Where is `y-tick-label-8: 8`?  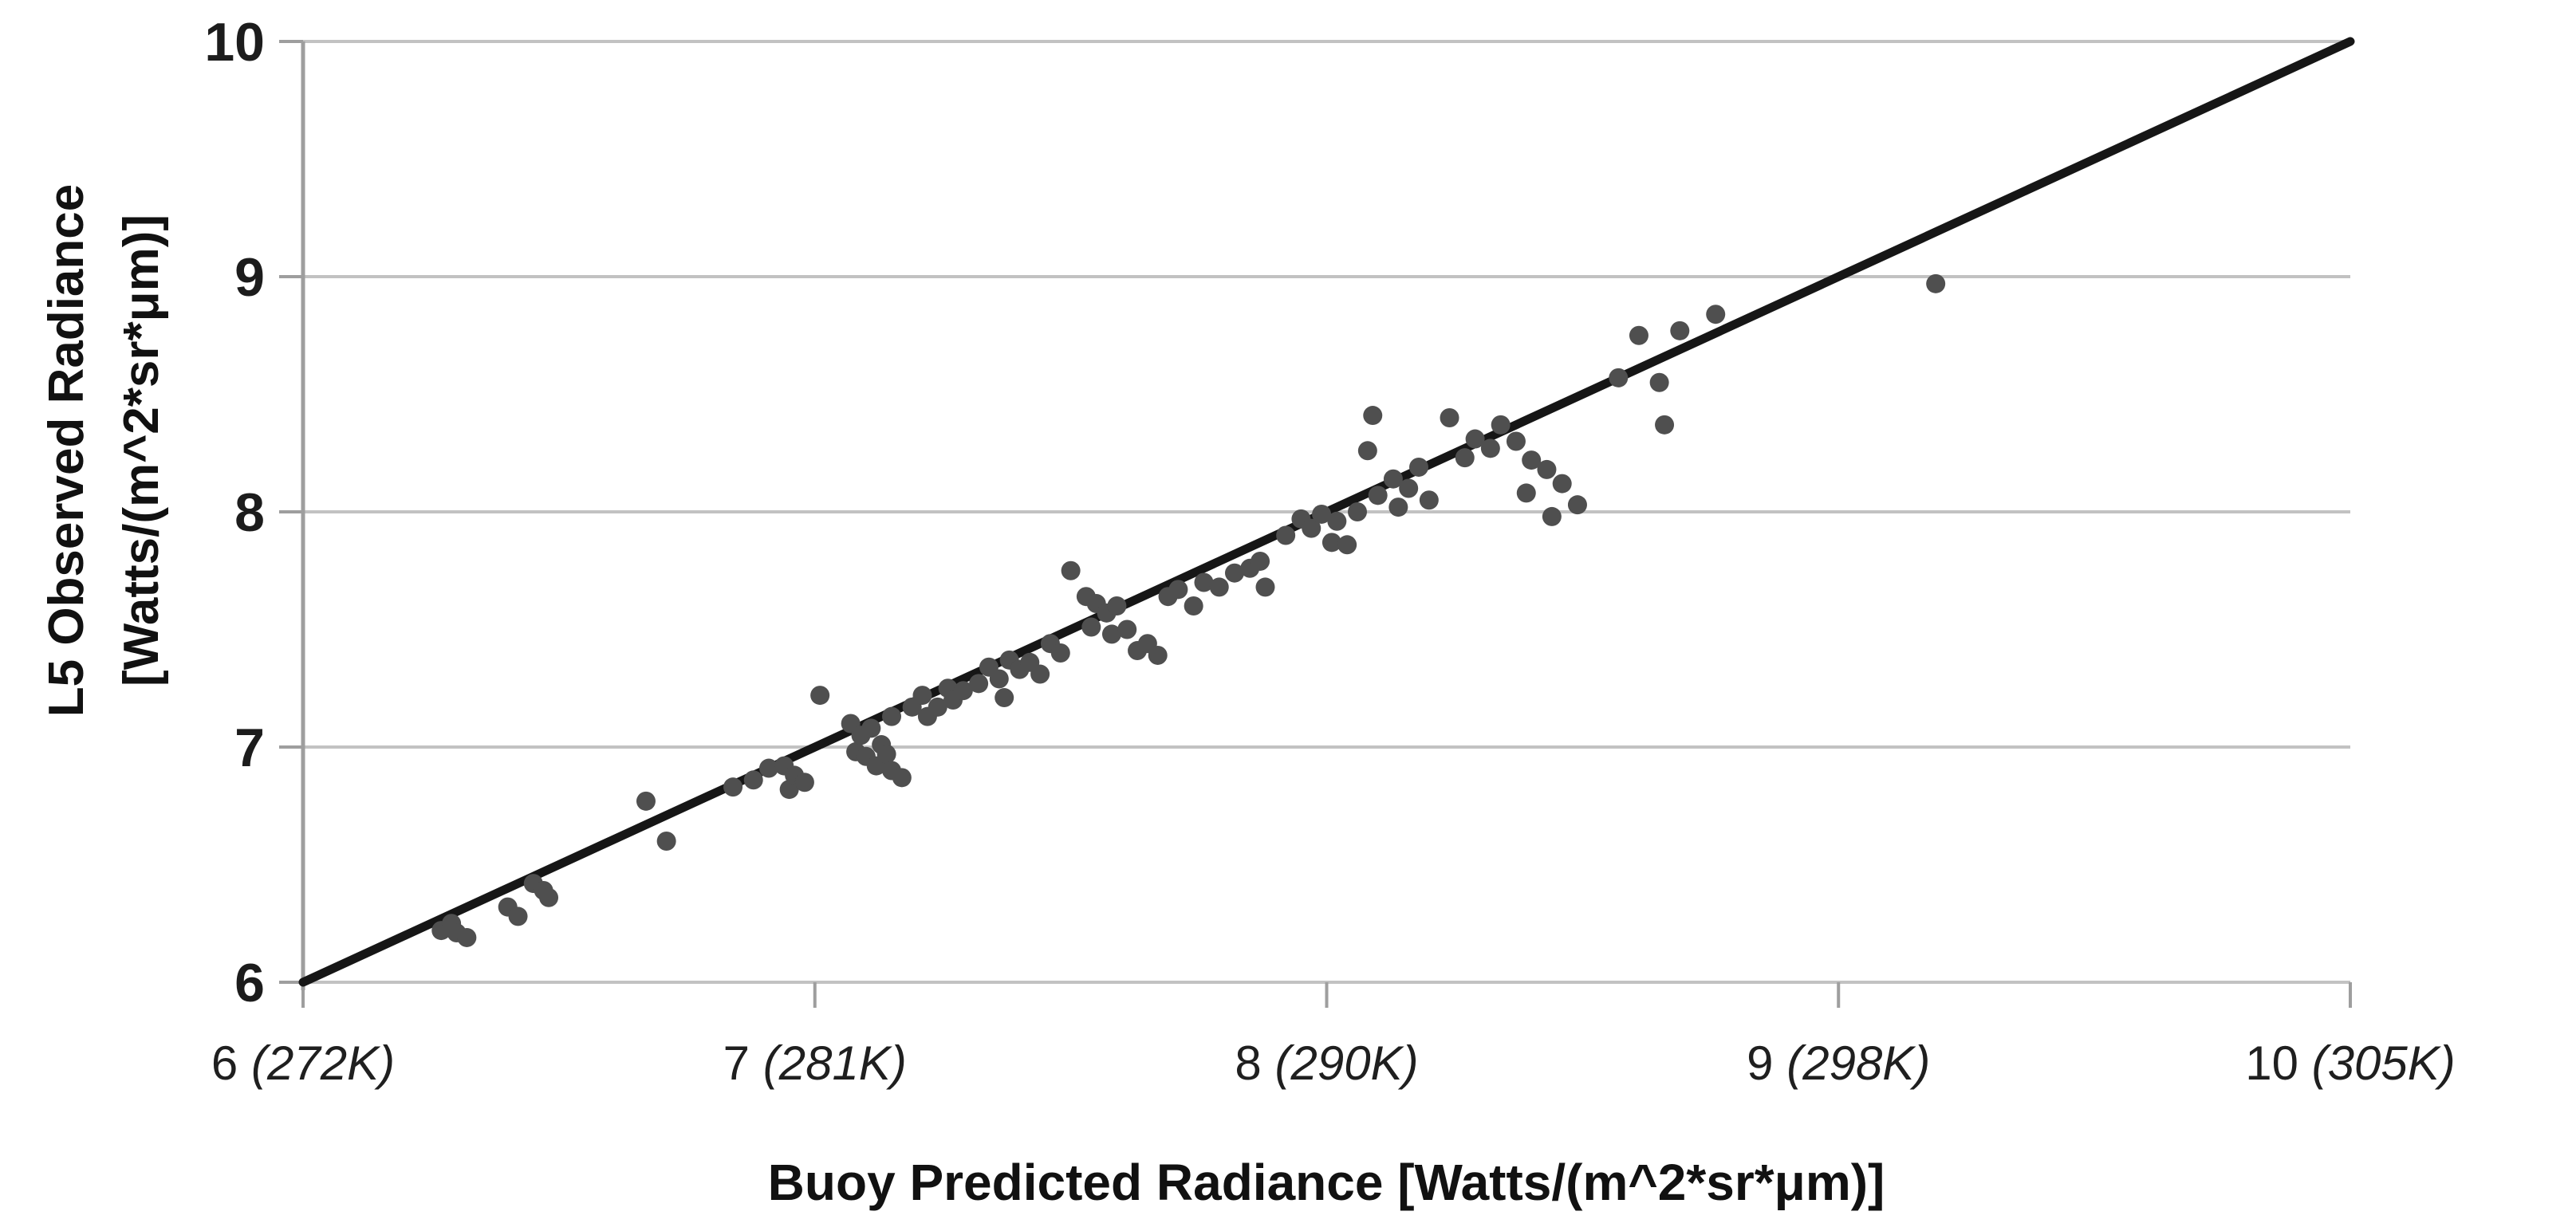 y-tick-label-8: 8 is located at coordinates (249, 512).